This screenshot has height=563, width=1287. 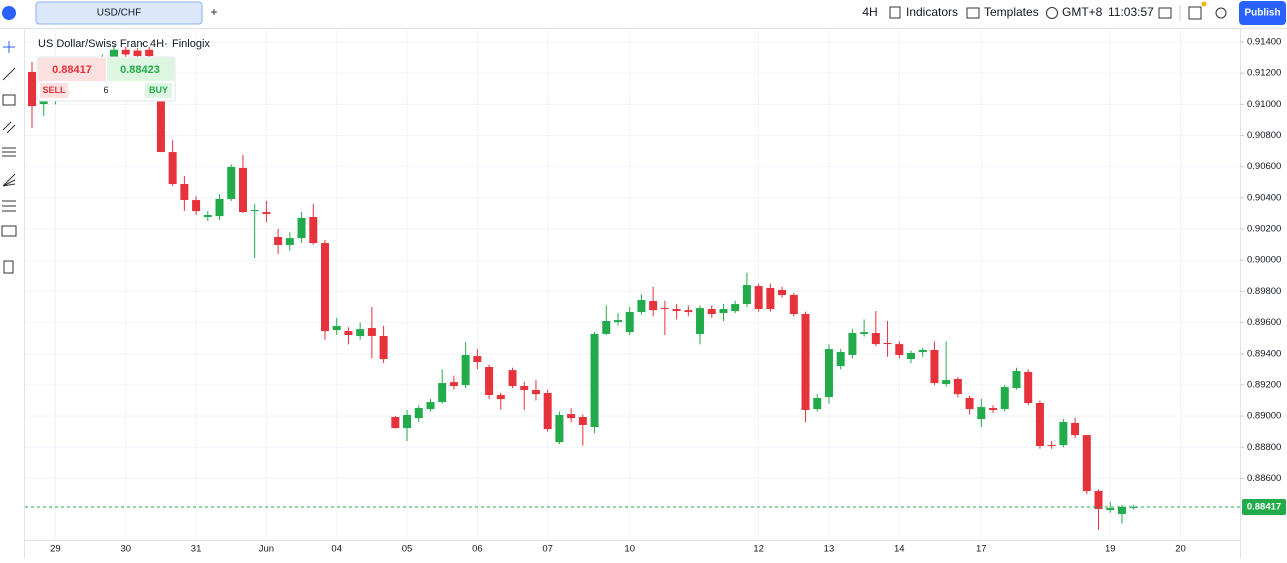 What do you see at coordinates (105, 90) in the screenshot?
I see `quantity: 6` at bounding box center [105, 90].